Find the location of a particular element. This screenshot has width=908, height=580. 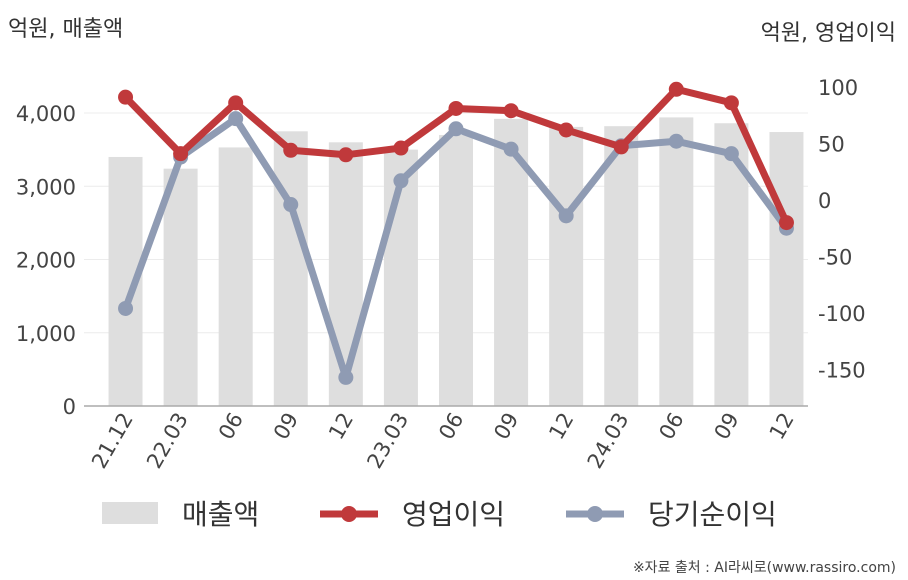

left-axis-ticks: 0 1,000 2,000 3,000 4,000 is located at coordinates (46, 260).